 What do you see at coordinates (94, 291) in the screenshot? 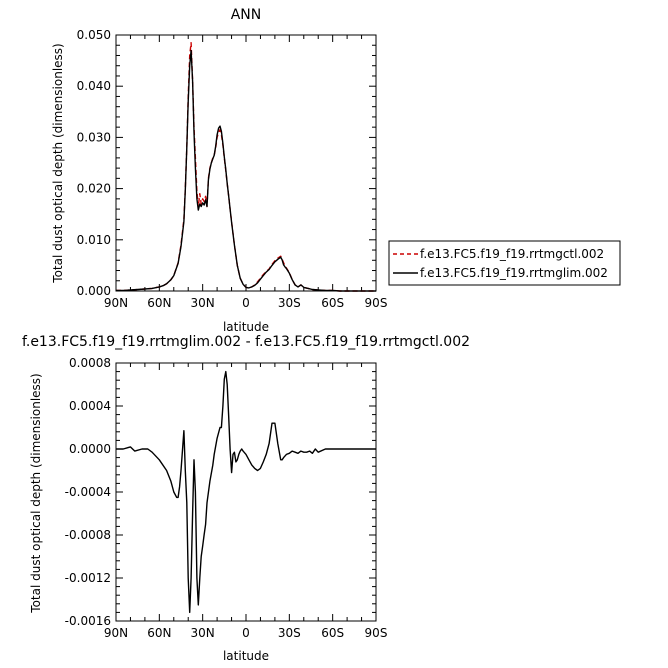
I see `top-y-tick-label: 0.000` at bounding box center [94, 291].